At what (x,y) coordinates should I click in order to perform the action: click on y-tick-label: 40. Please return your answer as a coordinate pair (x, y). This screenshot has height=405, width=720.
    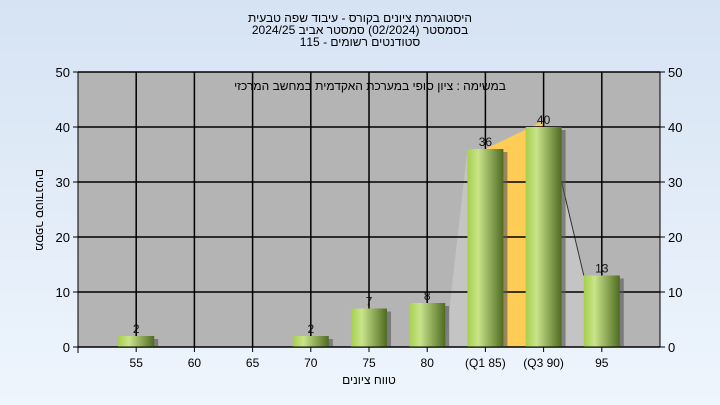
    Looking at the image, I should click on (63, 127).